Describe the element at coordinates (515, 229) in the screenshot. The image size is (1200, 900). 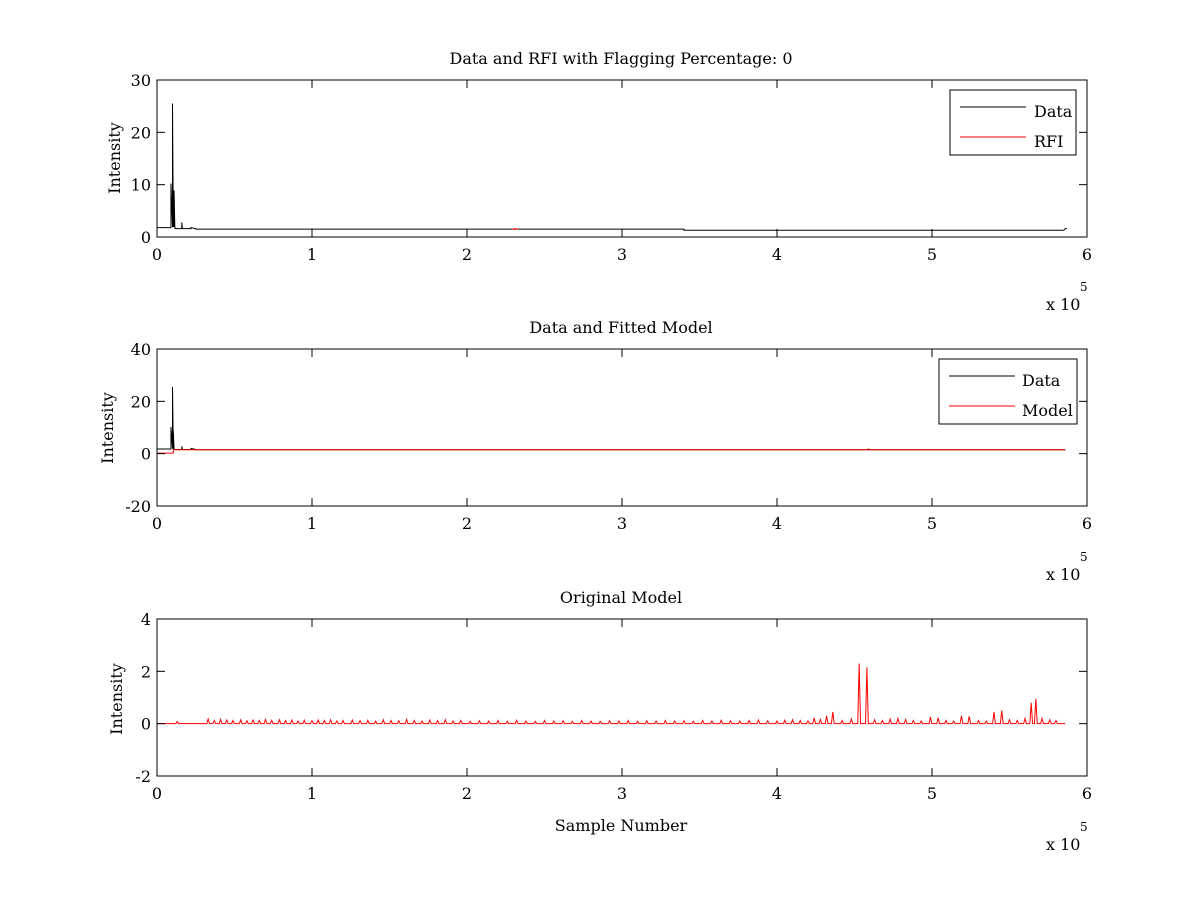
I see `series-line-rfi` at that location.